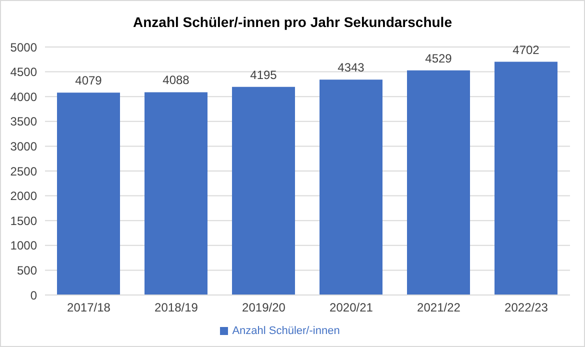 The width and height of the screenshot is (585, 347). What do you see at coordinates (352, 307) in the screenshot?
I see `x-tick-label: 2020/21` at bounding box center [352, 307].